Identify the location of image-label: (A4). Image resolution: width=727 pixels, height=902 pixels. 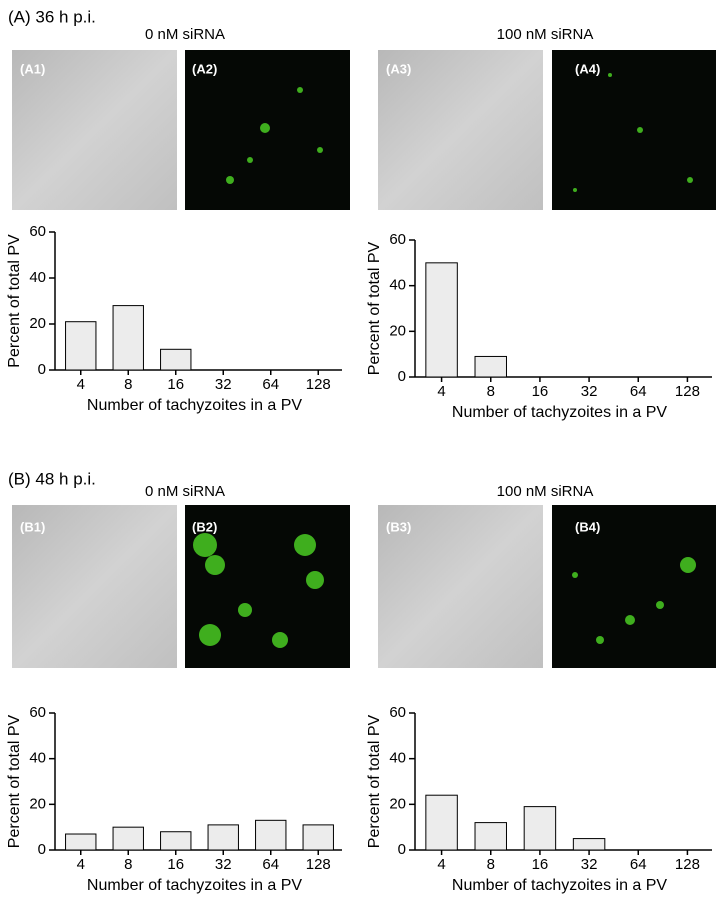
(587, 68).